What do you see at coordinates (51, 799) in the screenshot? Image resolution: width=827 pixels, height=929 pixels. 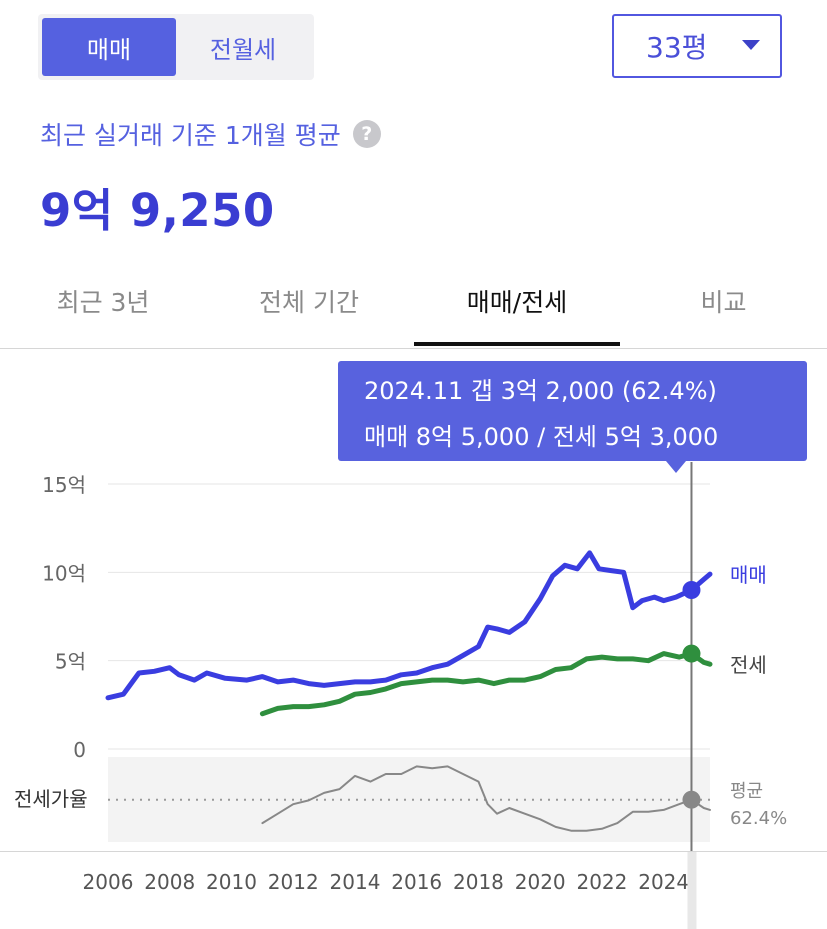 I see `ratio-panel-label: 전세가율` at bounding box center [51, 799].